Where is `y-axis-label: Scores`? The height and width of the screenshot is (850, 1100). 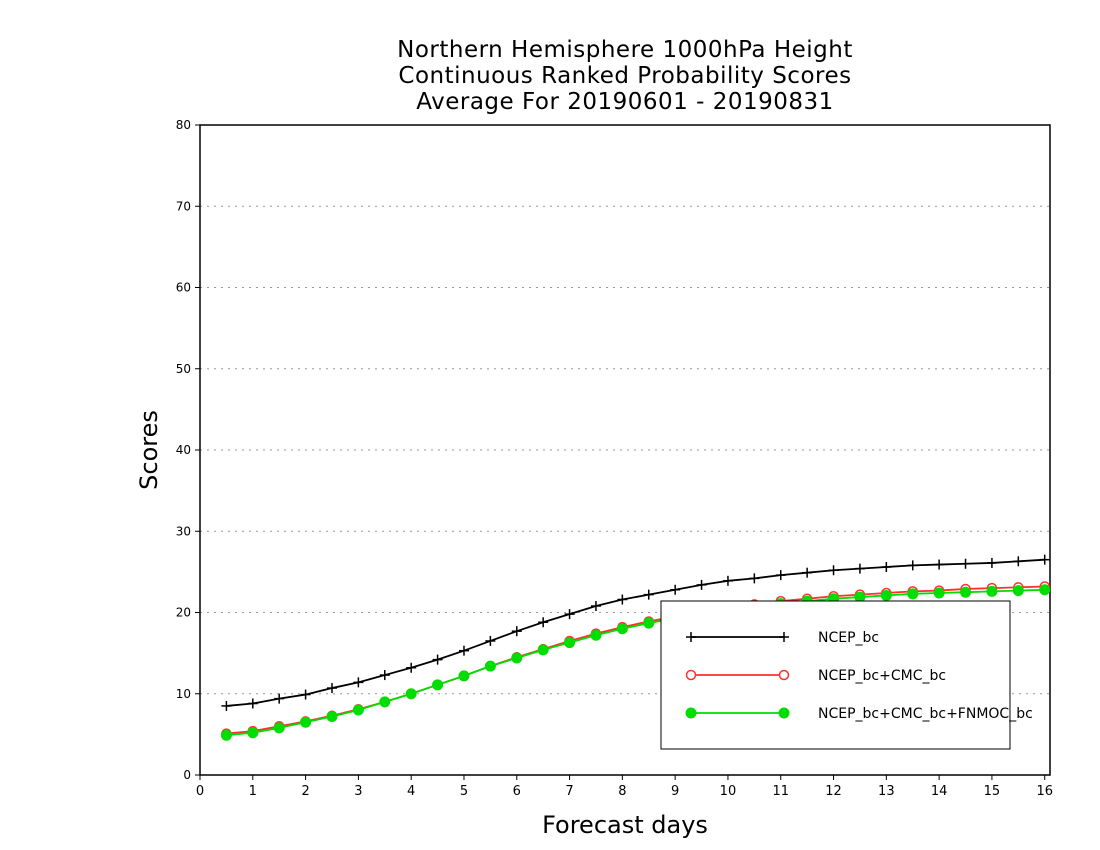
y-axis-label: Scores is located at coordinates (149, 450).